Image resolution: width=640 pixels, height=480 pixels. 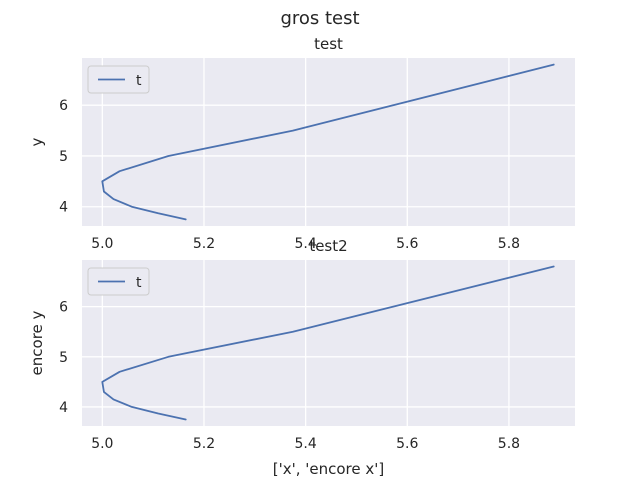 What do you see at coordinates (328, 44) in the screenshot?
I see `subplot-title: test` at bounding box center [328, 44].